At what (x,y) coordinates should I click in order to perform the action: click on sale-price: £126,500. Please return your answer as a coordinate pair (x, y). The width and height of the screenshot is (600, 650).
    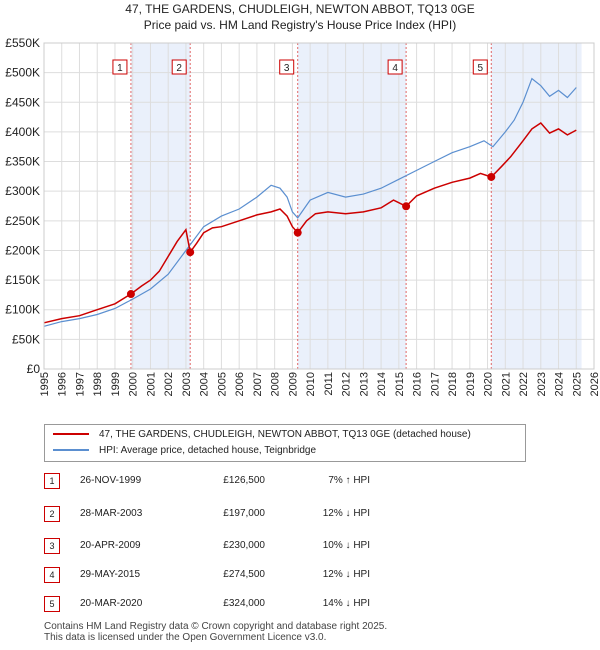
    Looking at the image, I should click on (244, 480).